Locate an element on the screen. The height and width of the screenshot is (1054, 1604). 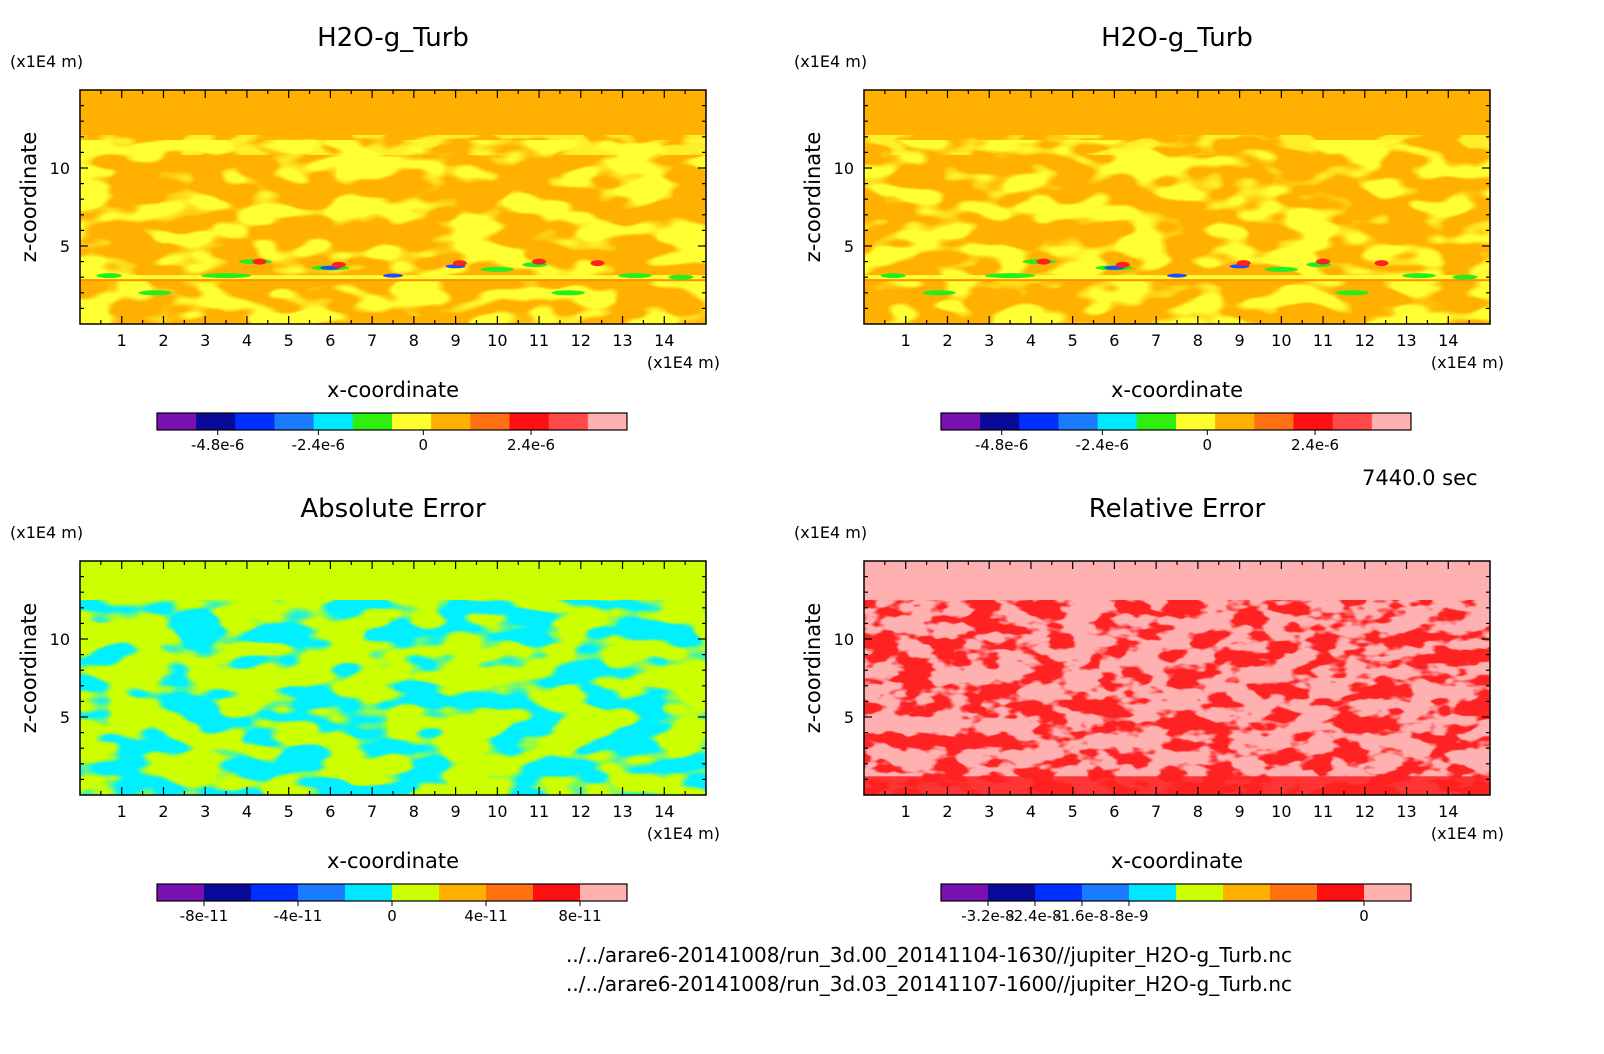
time-label: 7440.0 sec is located at coordinates (1420, 478).